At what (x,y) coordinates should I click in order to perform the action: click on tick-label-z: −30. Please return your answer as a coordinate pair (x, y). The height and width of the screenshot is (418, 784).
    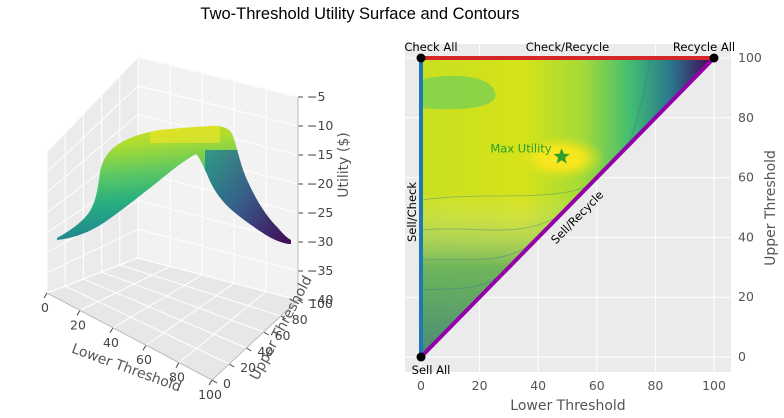
    Looking at the image, I should click on (320, 241).